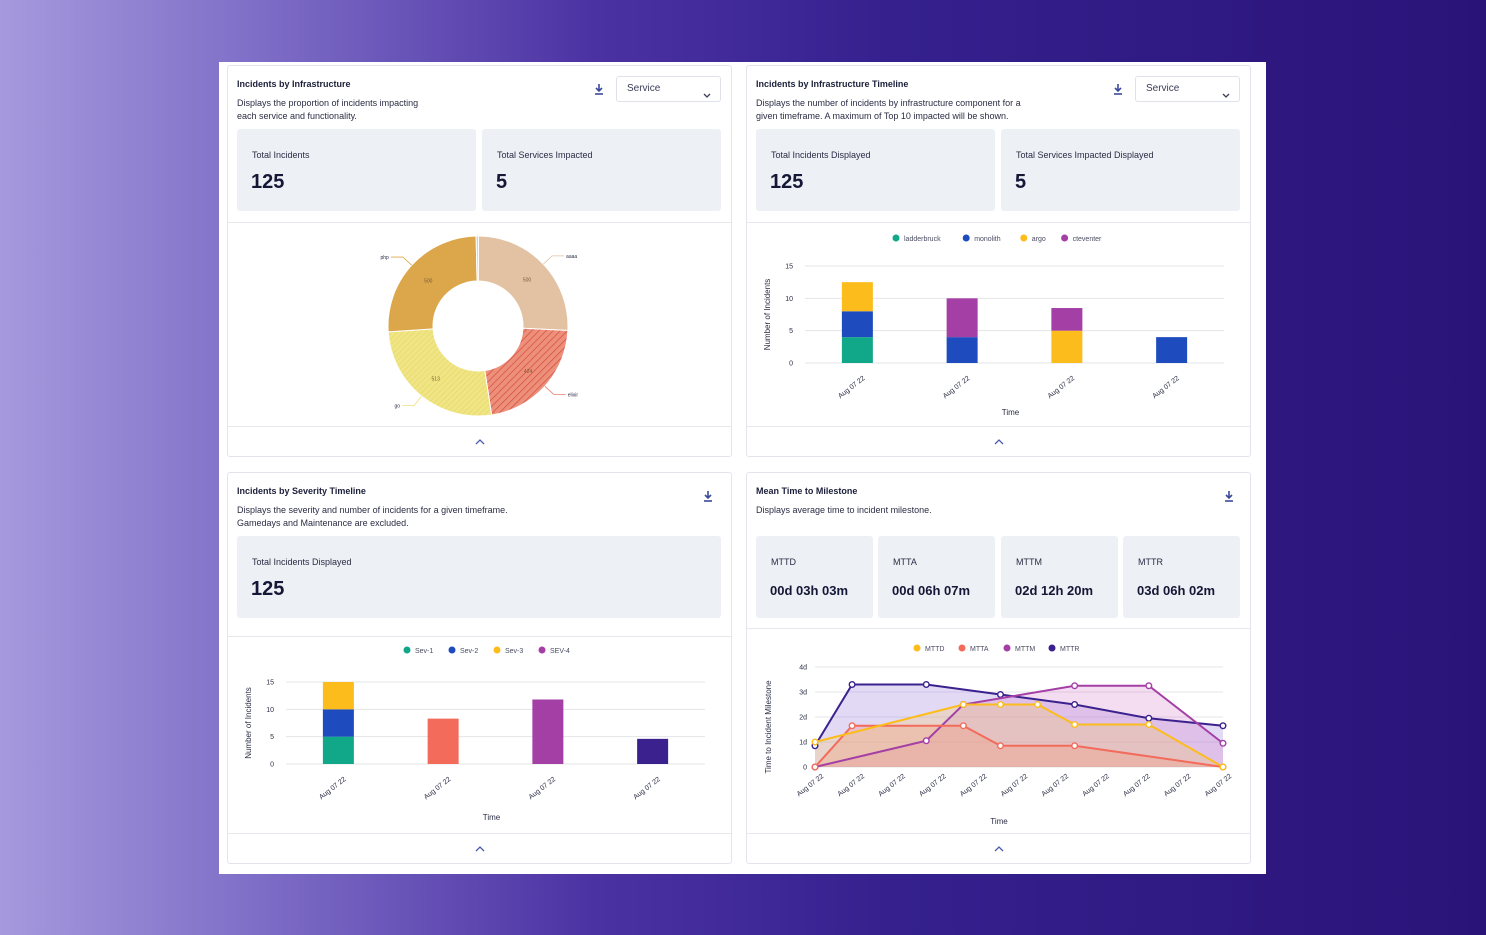 The height and width of the screenshot is (935, 1486). What do you see at coordinates (1019, 735) in the screenshot?
I see `area-mttd` at bounding box center [1019, 735].